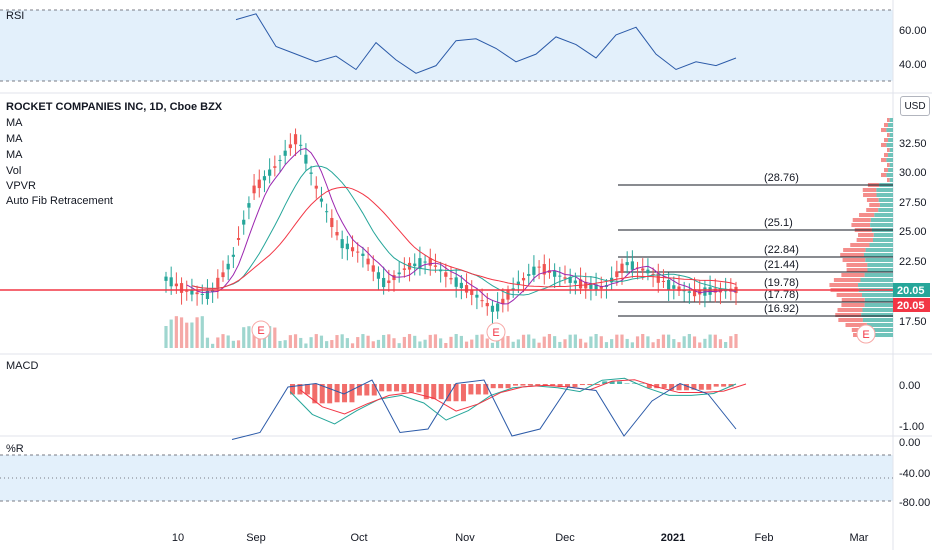  What do you see at coordinates (913, 65) in the screenshot?
I see `rsi-tick: 40.00` at bounding box center [913, 65].